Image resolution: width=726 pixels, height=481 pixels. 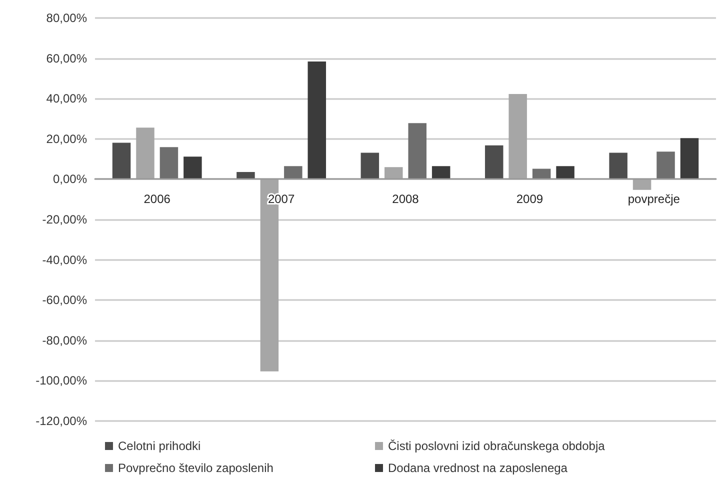 I want to click on legend-label: Povprečno število zaposlenih, so click(x=196, y=468).